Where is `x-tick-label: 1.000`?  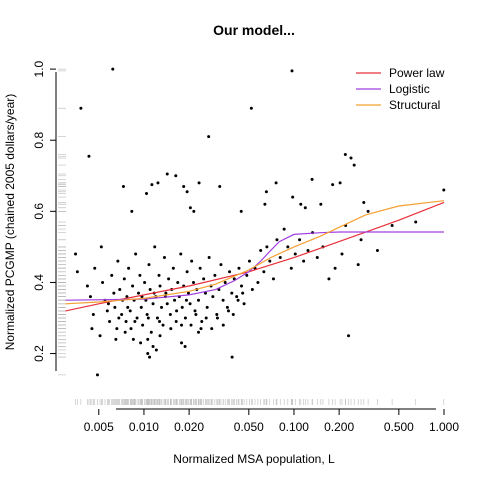 x-tick-label: 1.000 is located at coordinates (444, 427).